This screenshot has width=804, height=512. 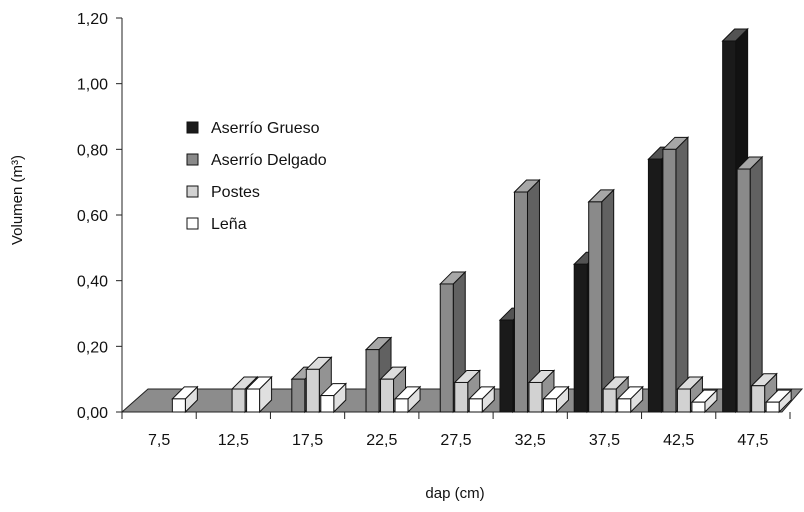 I want to click on x-tick-label: 32,5, so click(x=530, y=440).